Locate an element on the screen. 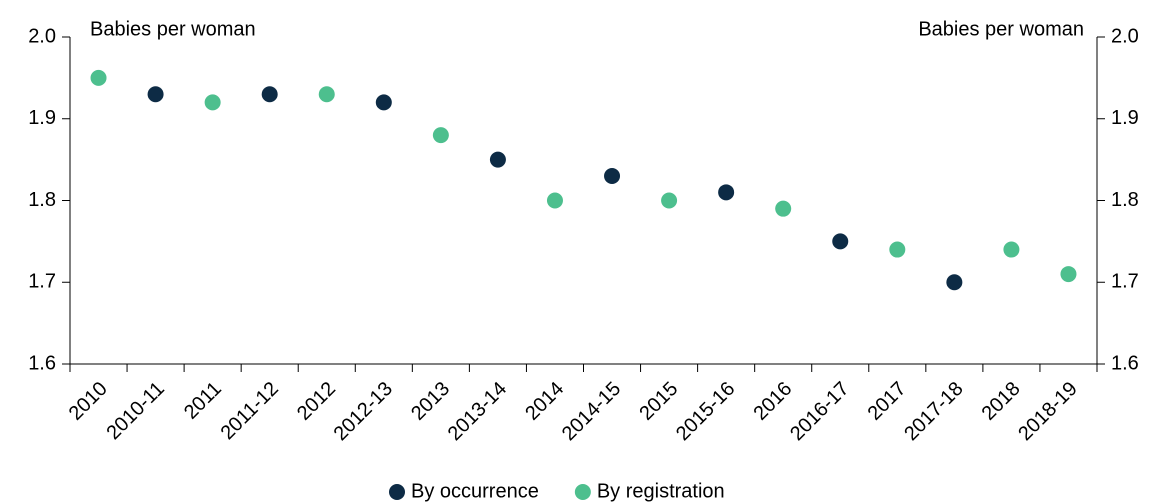  y-tick-label: 1.6 is located at coordinates (42, 363).